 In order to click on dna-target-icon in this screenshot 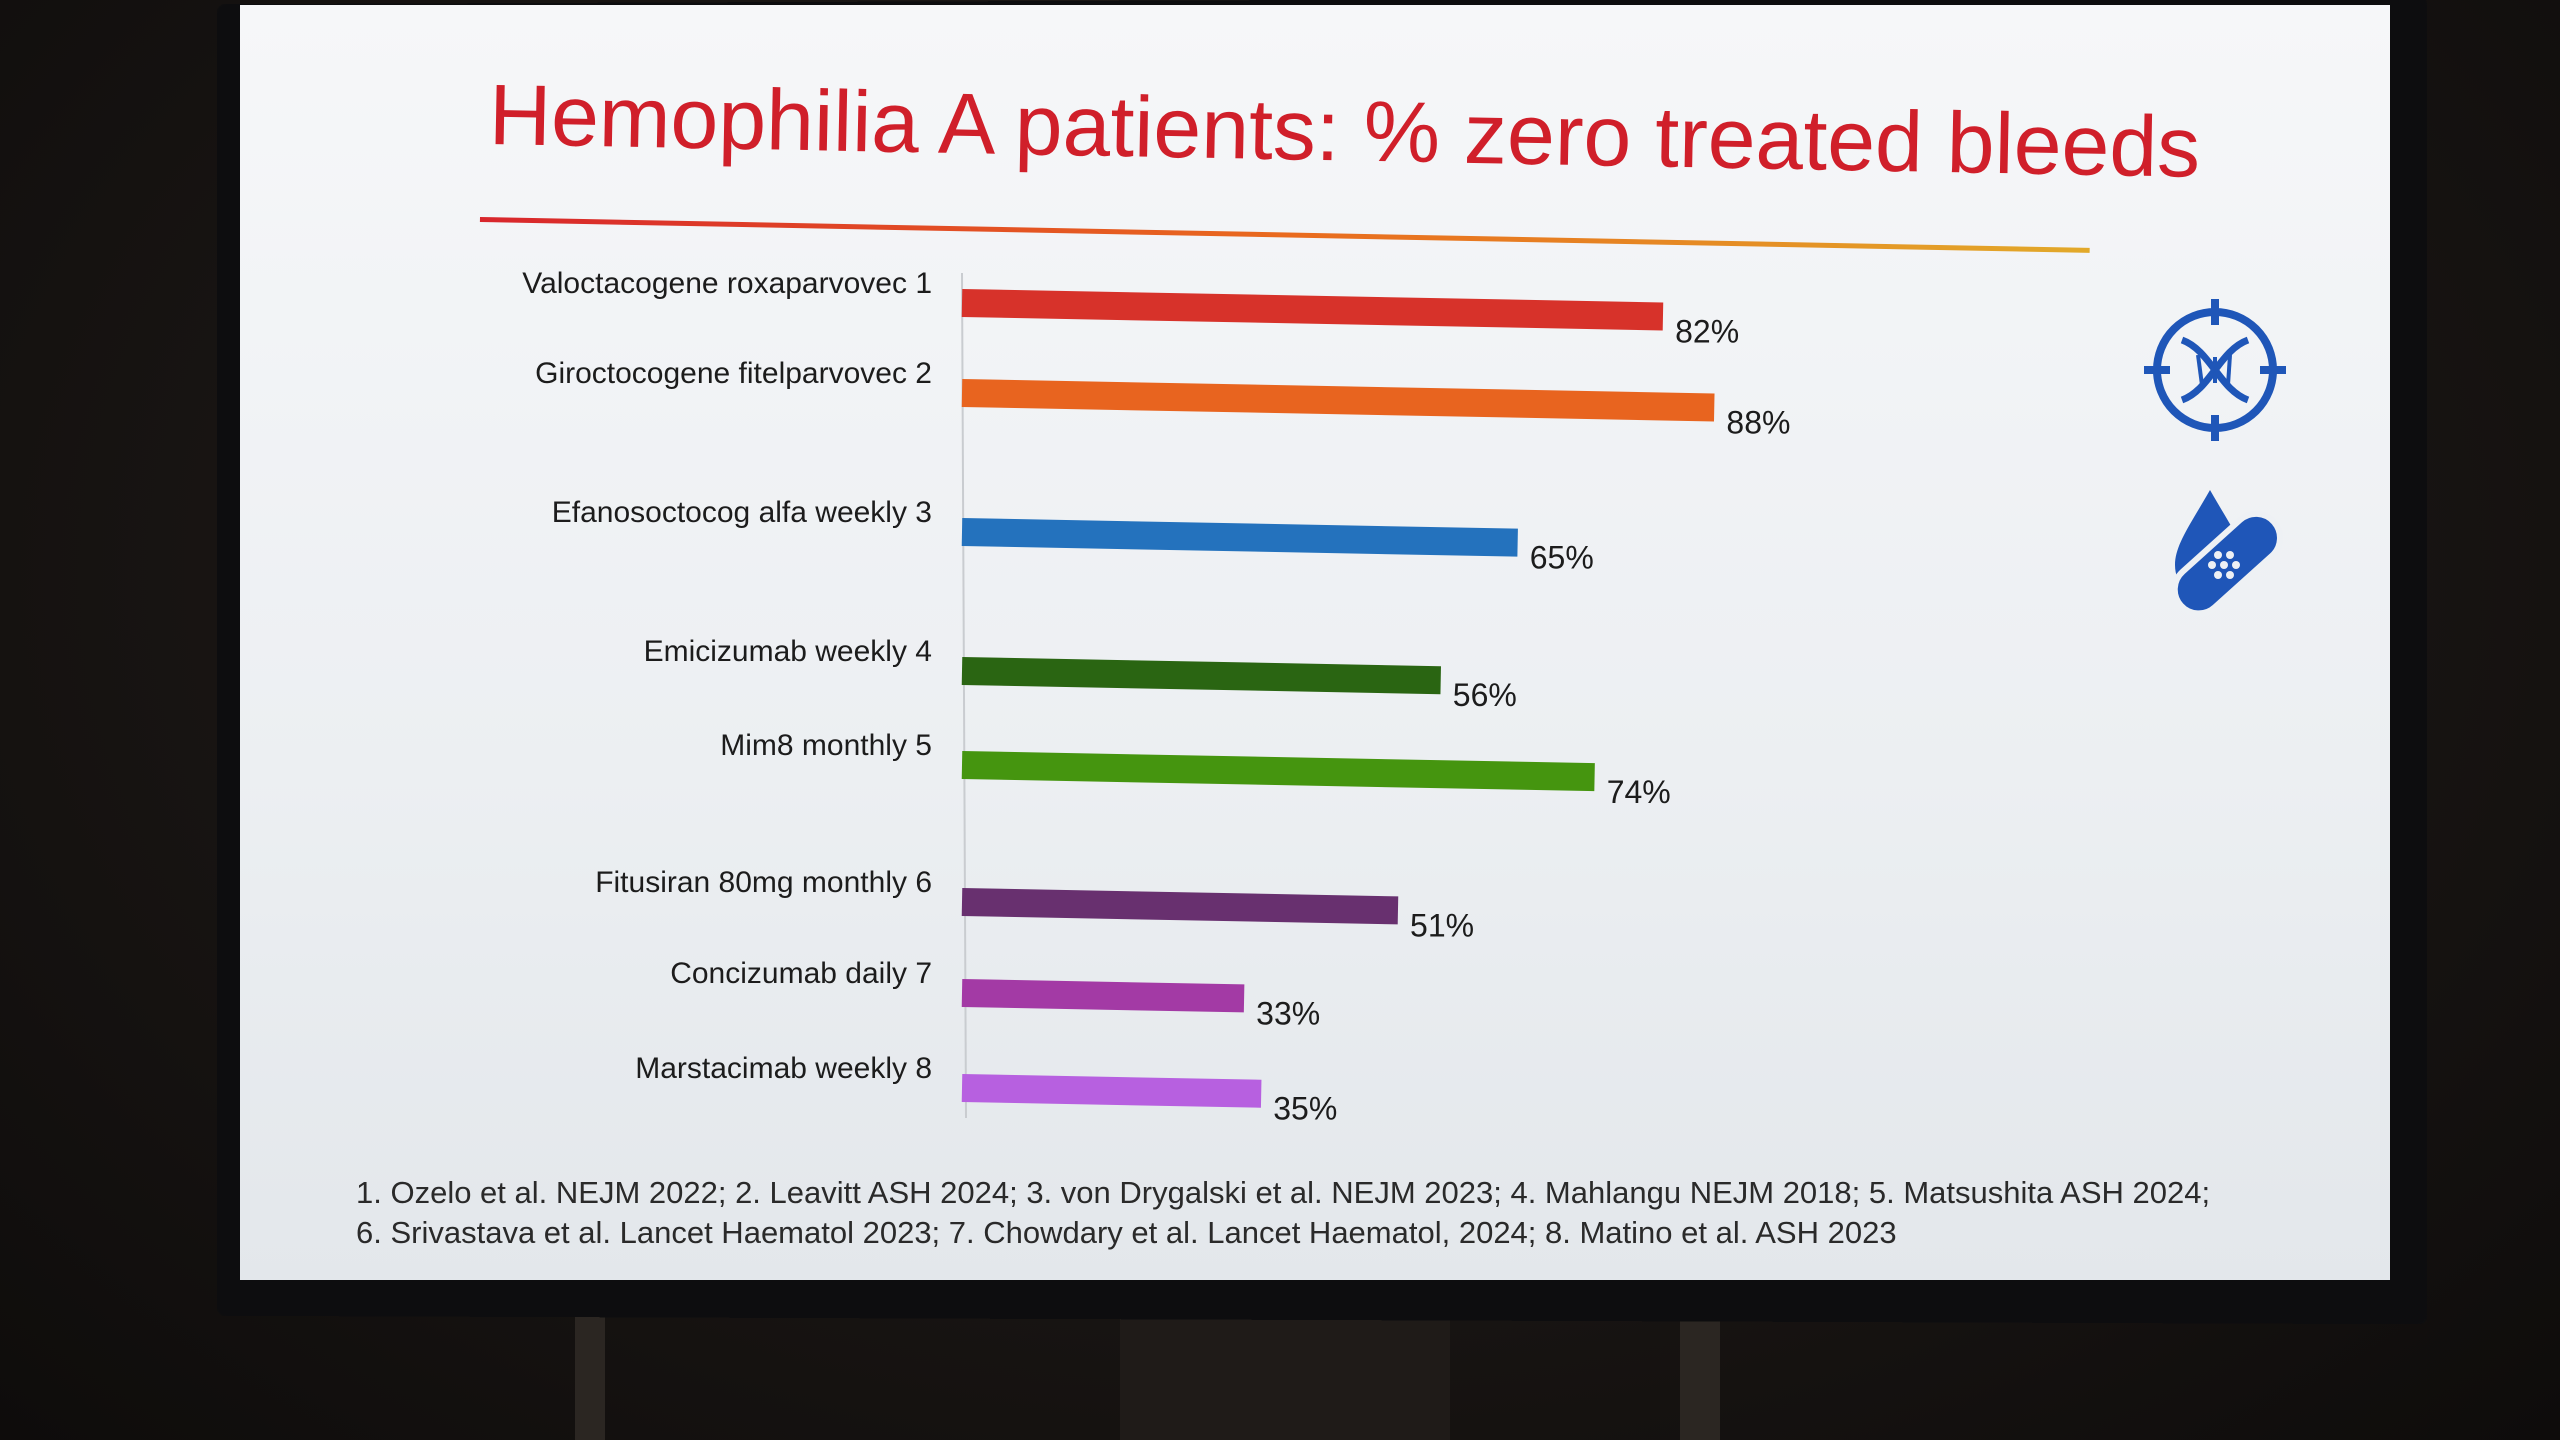, I will do `click(2215, 370)`.